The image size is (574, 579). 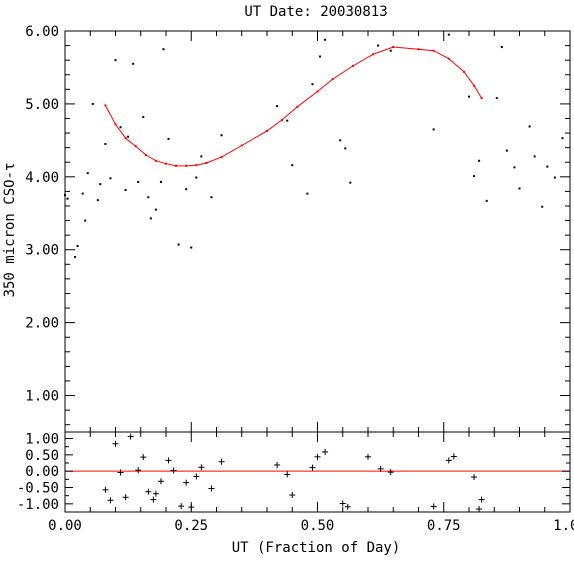 I want to click on y-tick-label: 1.00, so click(x=42, y=397).